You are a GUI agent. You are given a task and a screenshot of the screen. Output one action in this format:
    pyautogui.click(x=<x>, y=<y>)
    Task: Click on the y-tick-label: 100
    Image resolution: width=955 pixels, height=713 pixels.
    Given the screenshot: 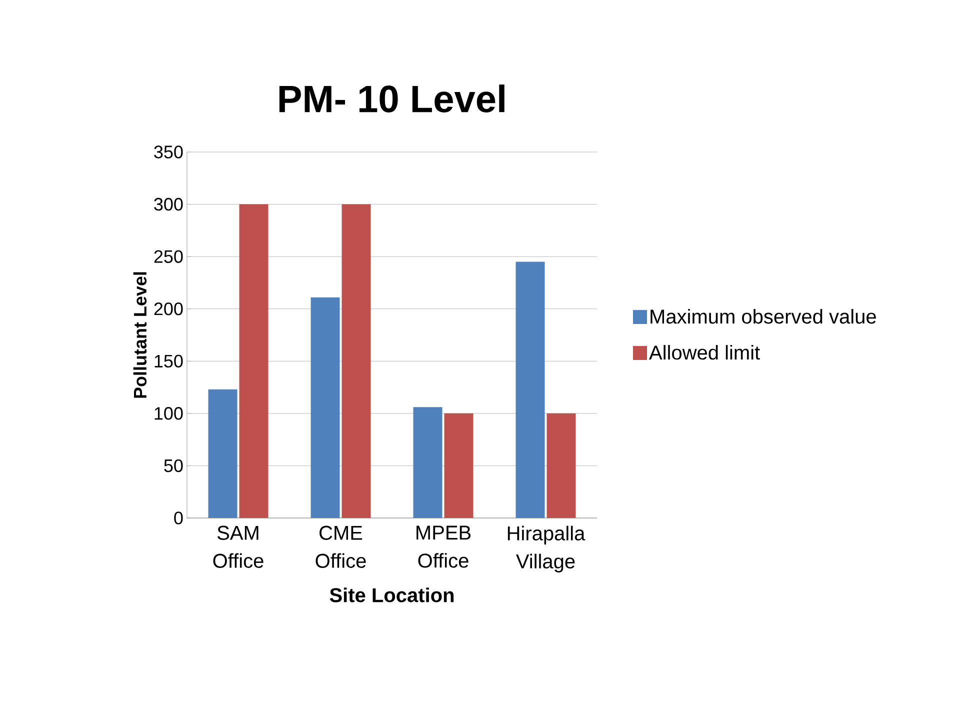 What is the action you would take?
    pyautogui.click(x=168, y=413)
    